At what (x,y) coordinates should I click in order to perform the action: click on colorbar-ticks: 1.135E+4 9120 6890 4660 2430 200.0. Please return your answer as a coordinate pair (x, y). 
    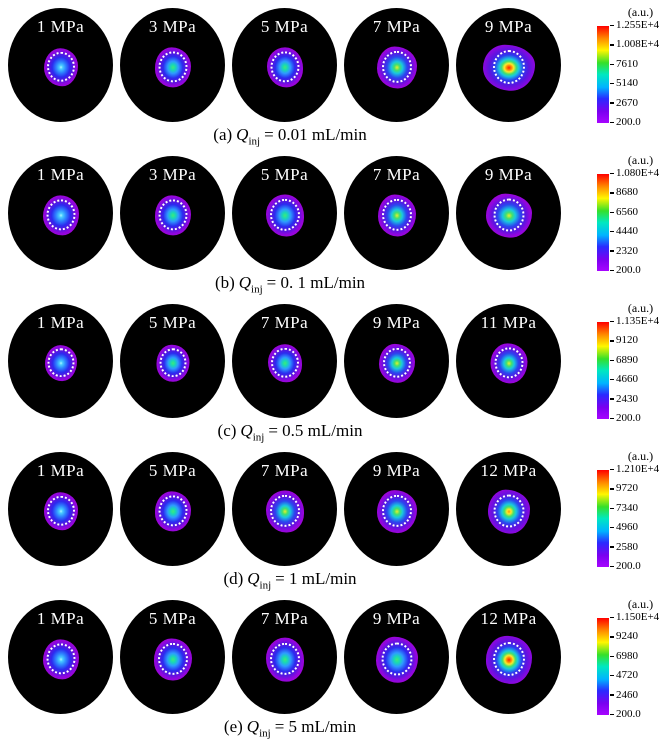
    Looking at the image, I should click on (634, 370).